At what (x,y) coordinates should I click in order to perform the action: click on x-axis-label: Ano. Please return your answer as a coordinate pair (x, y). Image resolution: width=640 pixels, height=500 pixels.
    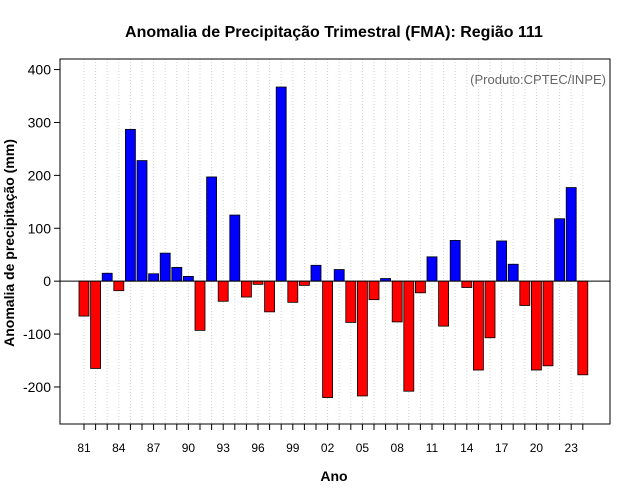
    Looking at the image, I should click on (333, 476).